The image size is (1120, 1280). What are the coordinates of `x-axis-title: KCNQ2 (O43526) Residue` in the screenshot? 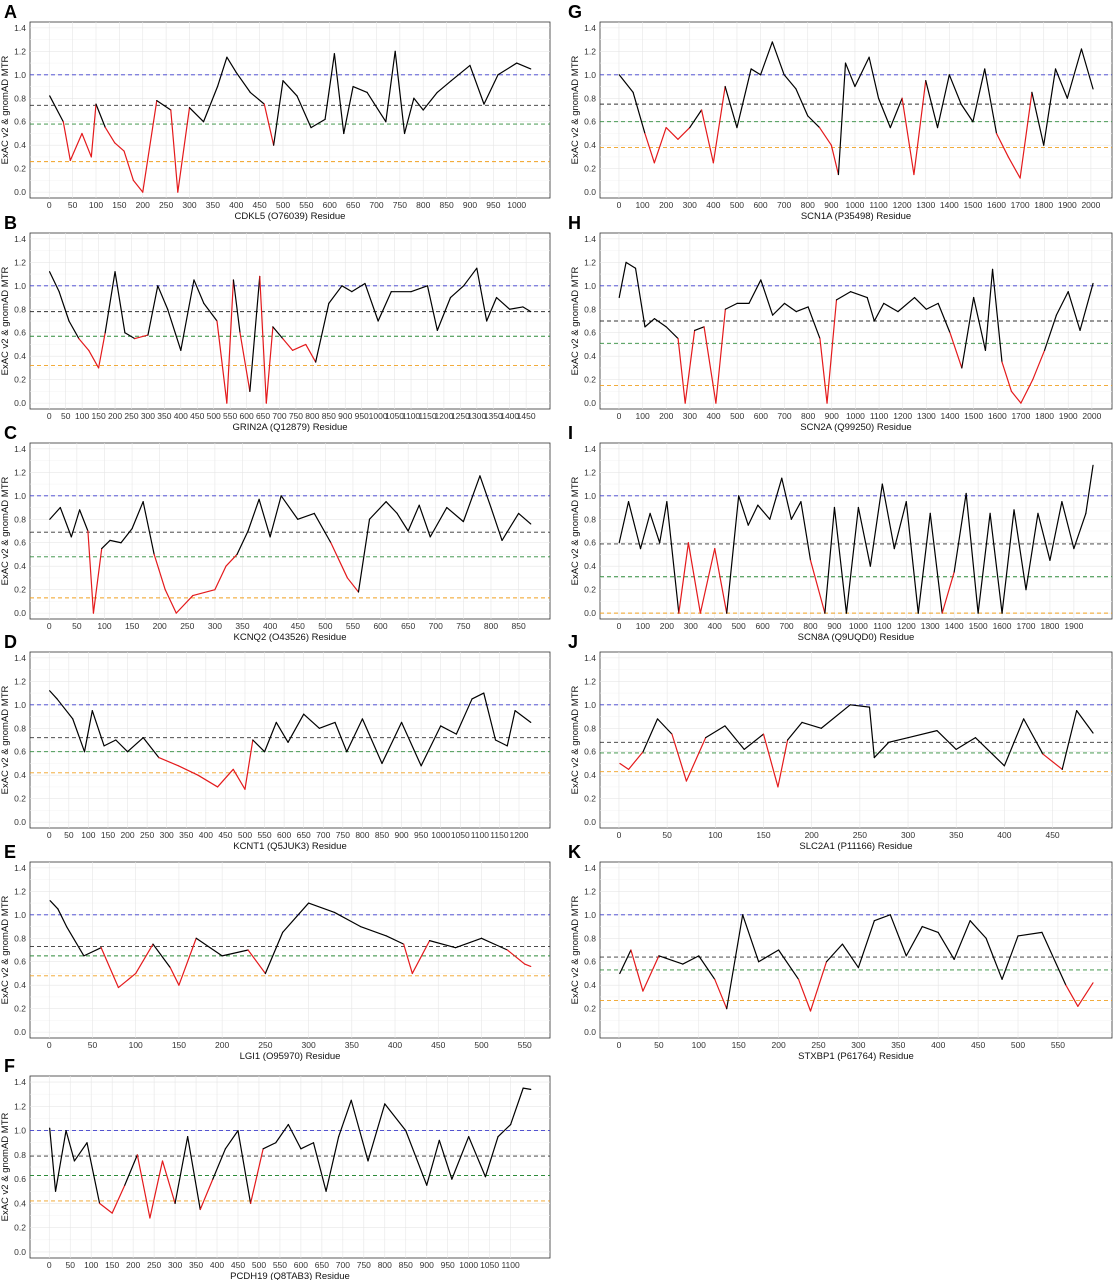 It's located at (290, 637).